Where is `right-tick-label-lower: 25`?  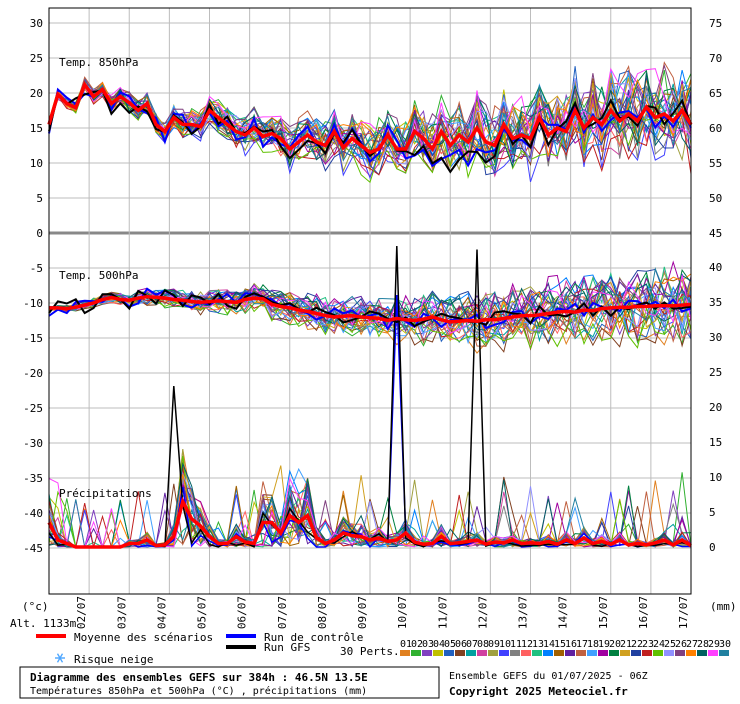 right-tick-label-lower: 25 is located at coordinates (715, 372).